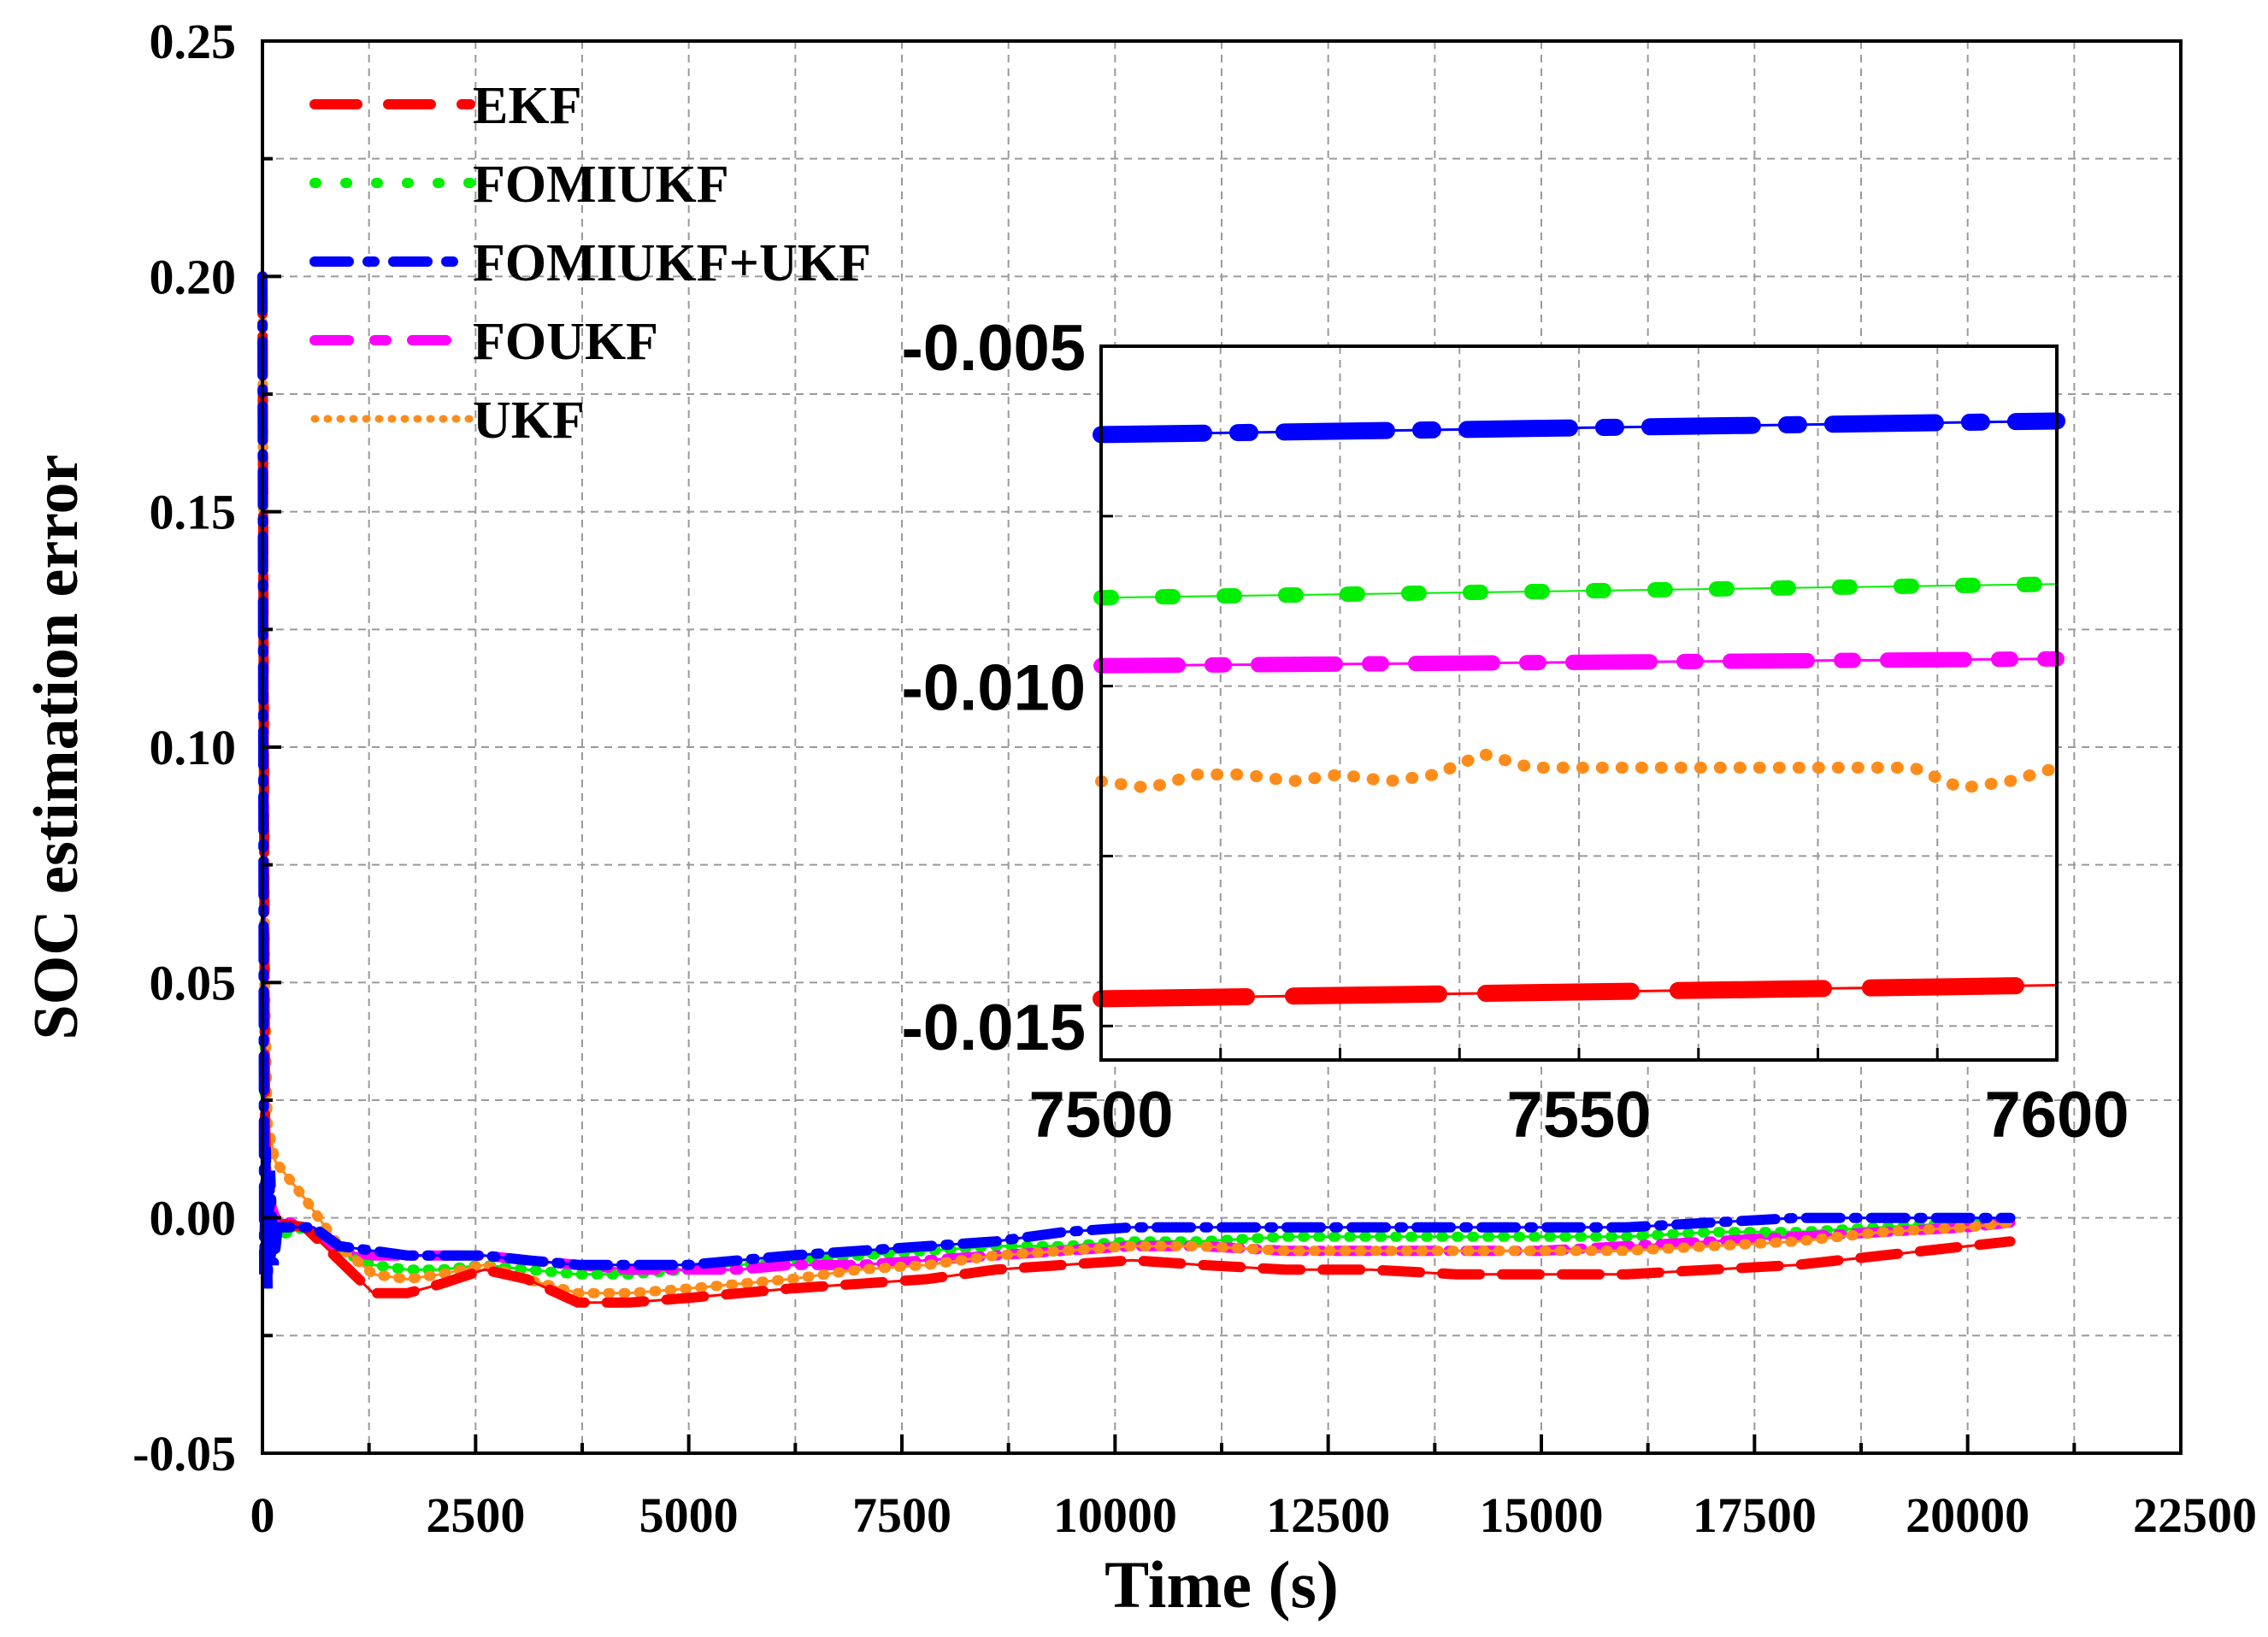 The width and height of the screenshot is (2268, 1637). Describe the element at coordinates (193, 1218) in the screenshot. I see `y-tick-label: 0.00` at that location.